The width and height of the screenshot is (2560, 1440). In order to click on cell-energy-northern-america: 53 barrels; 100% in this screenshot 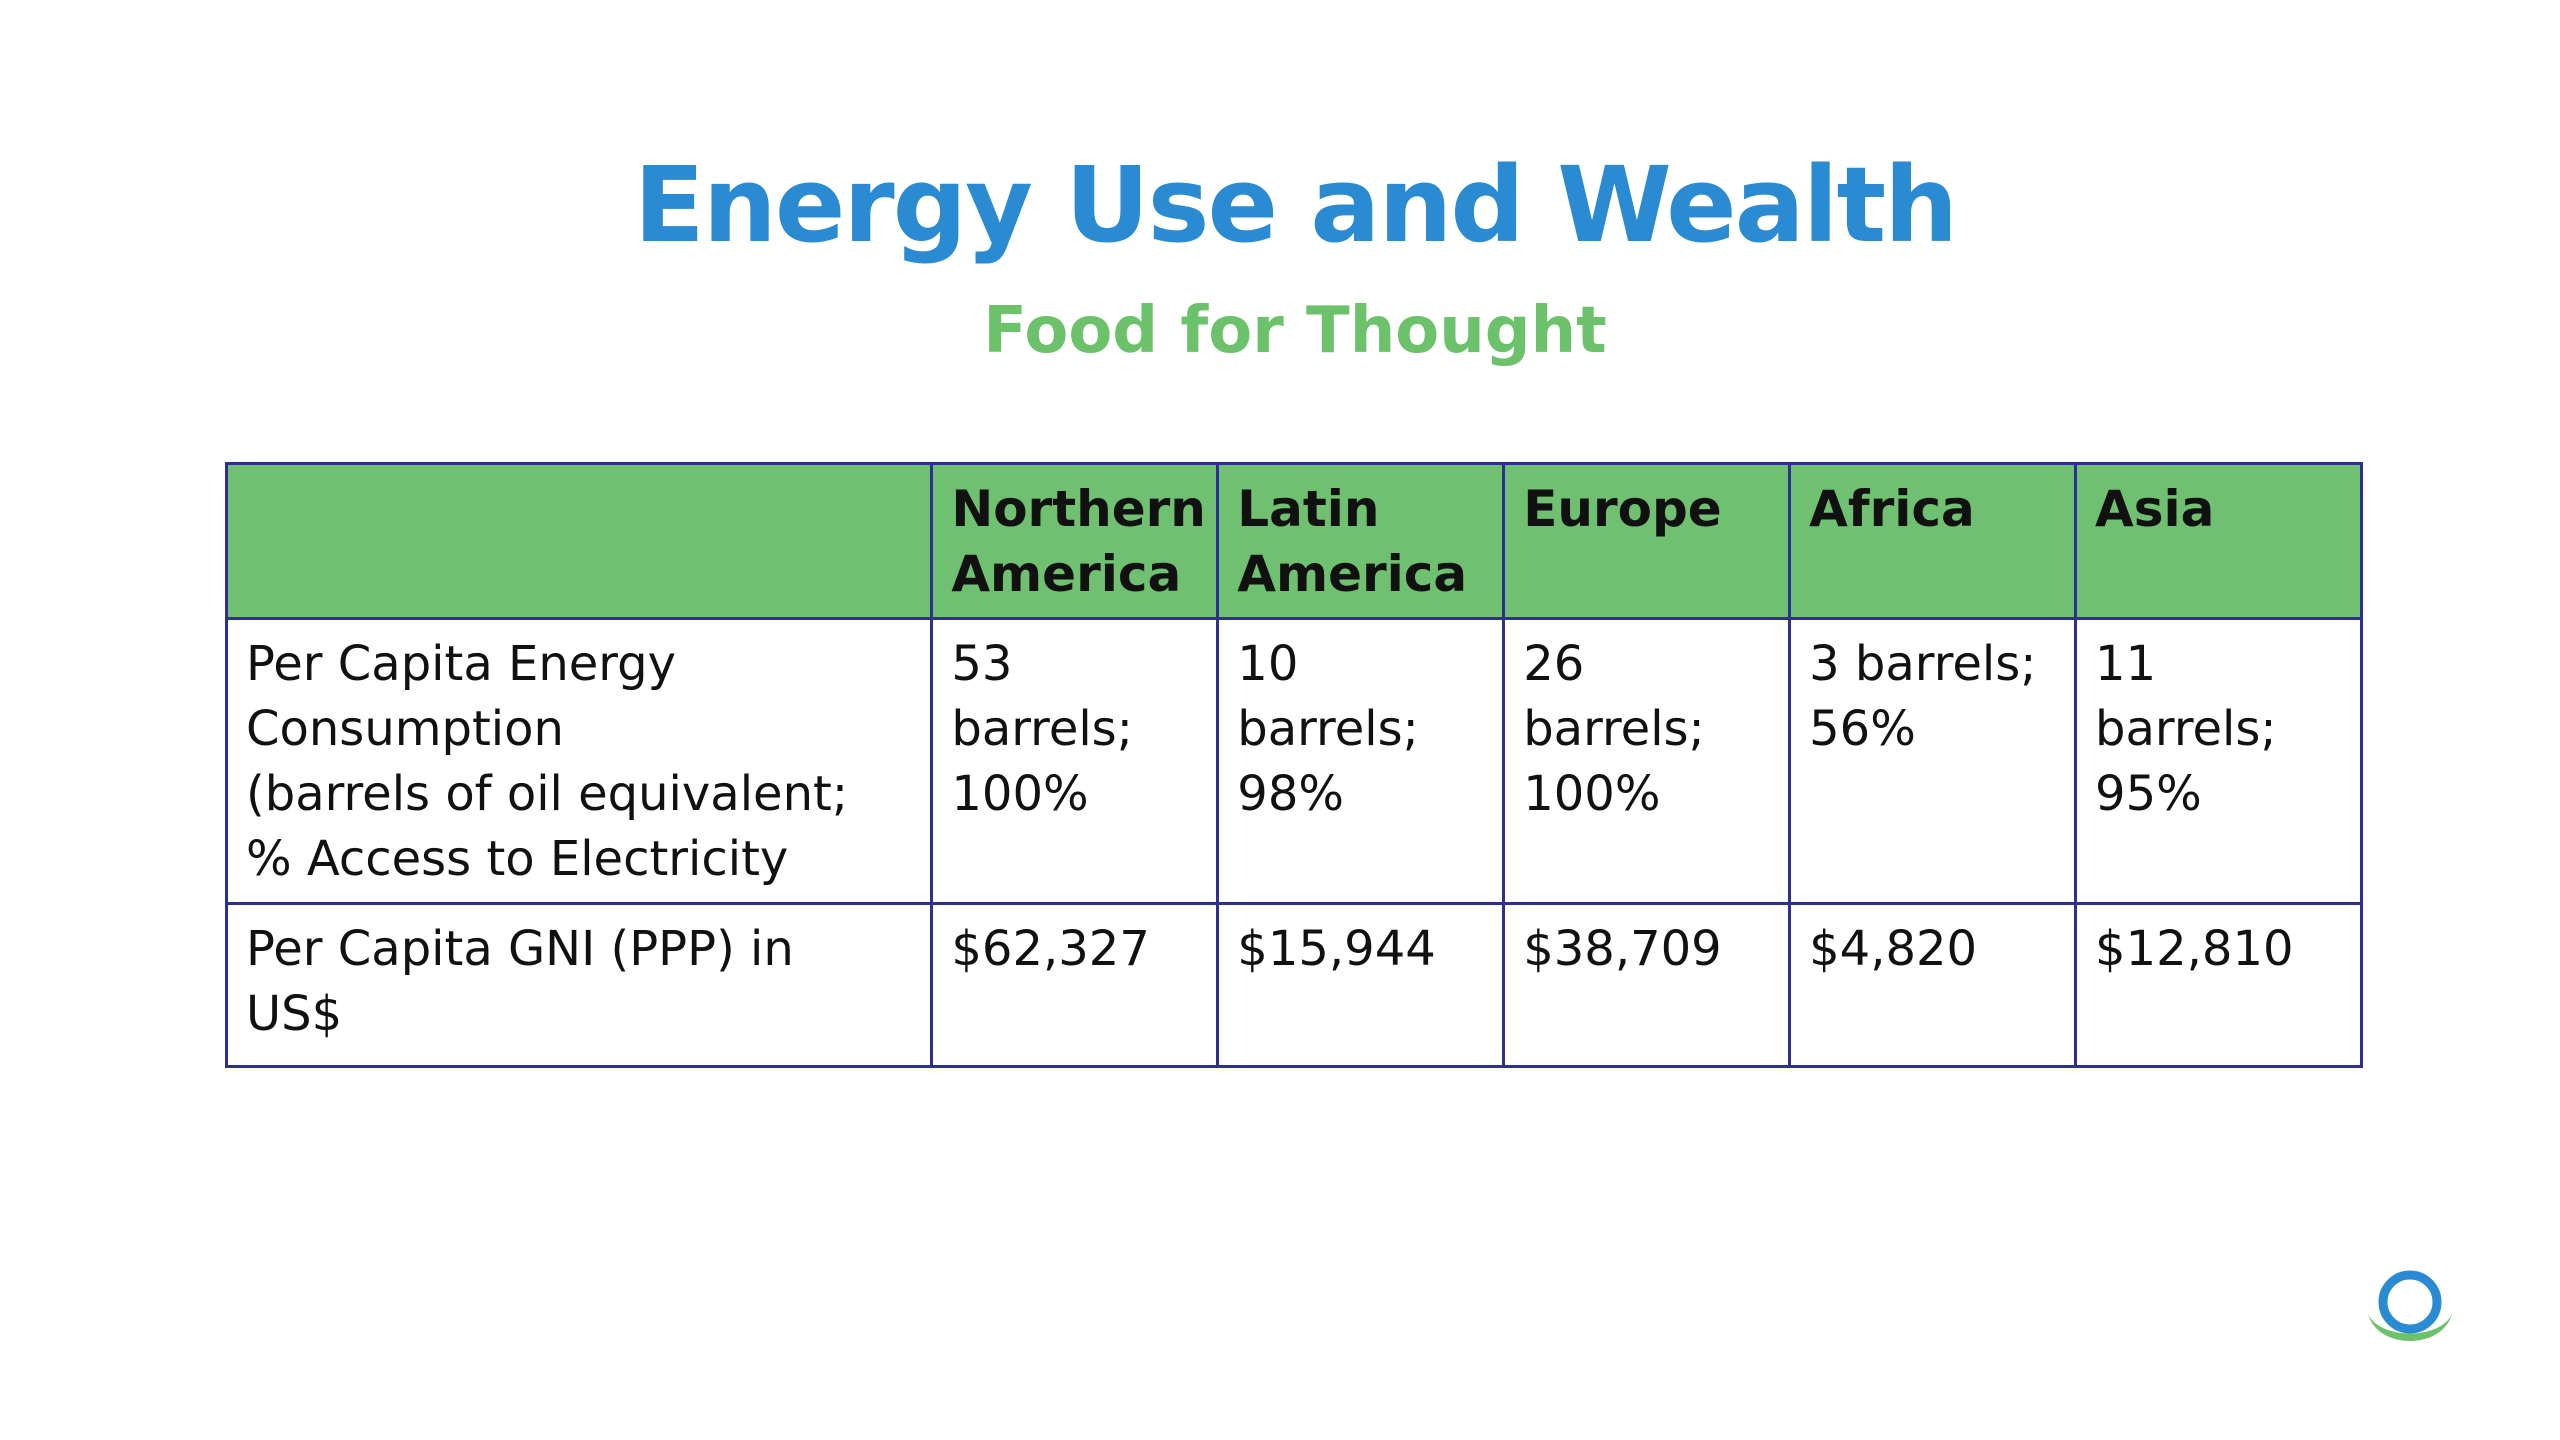, I will do `click(1075, 761)`.